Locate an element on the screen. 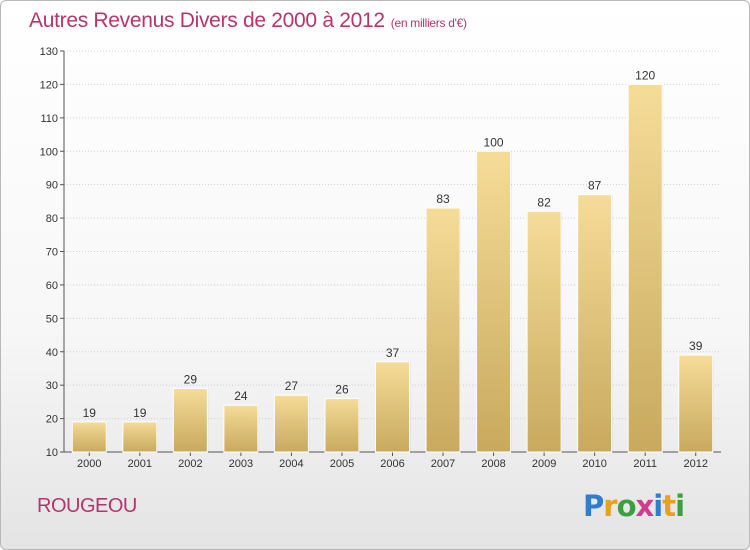  y-tick-label: 60 is located at coordinates (52, 286).